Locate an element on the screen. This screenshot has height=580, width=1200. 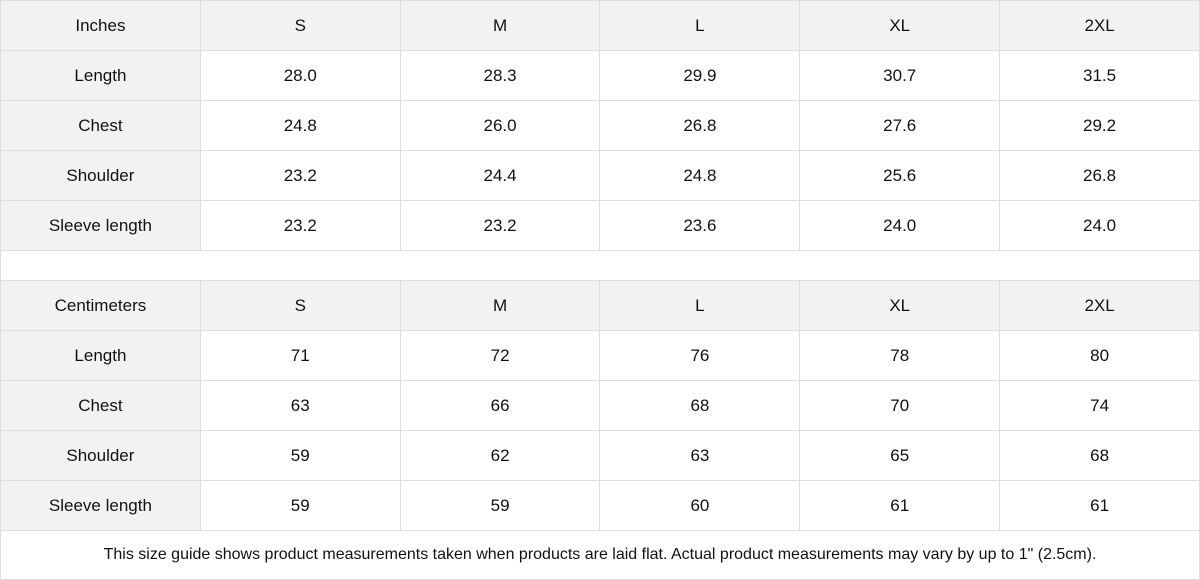
table-row: Length 28.0 28.3 29.9 30.7 31.5 is located at coordinates (600, 75).